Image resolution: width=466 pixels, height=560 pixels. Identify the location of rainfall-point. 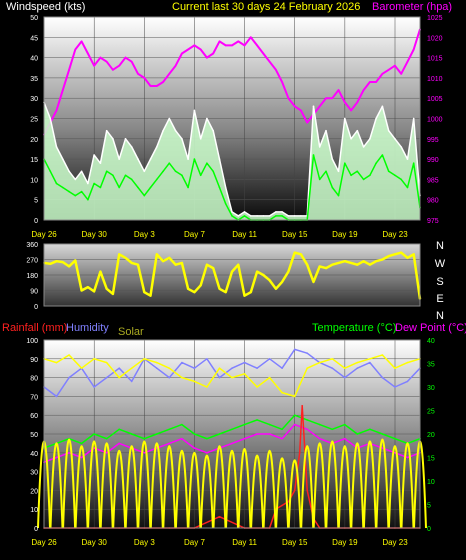
(288, 501).